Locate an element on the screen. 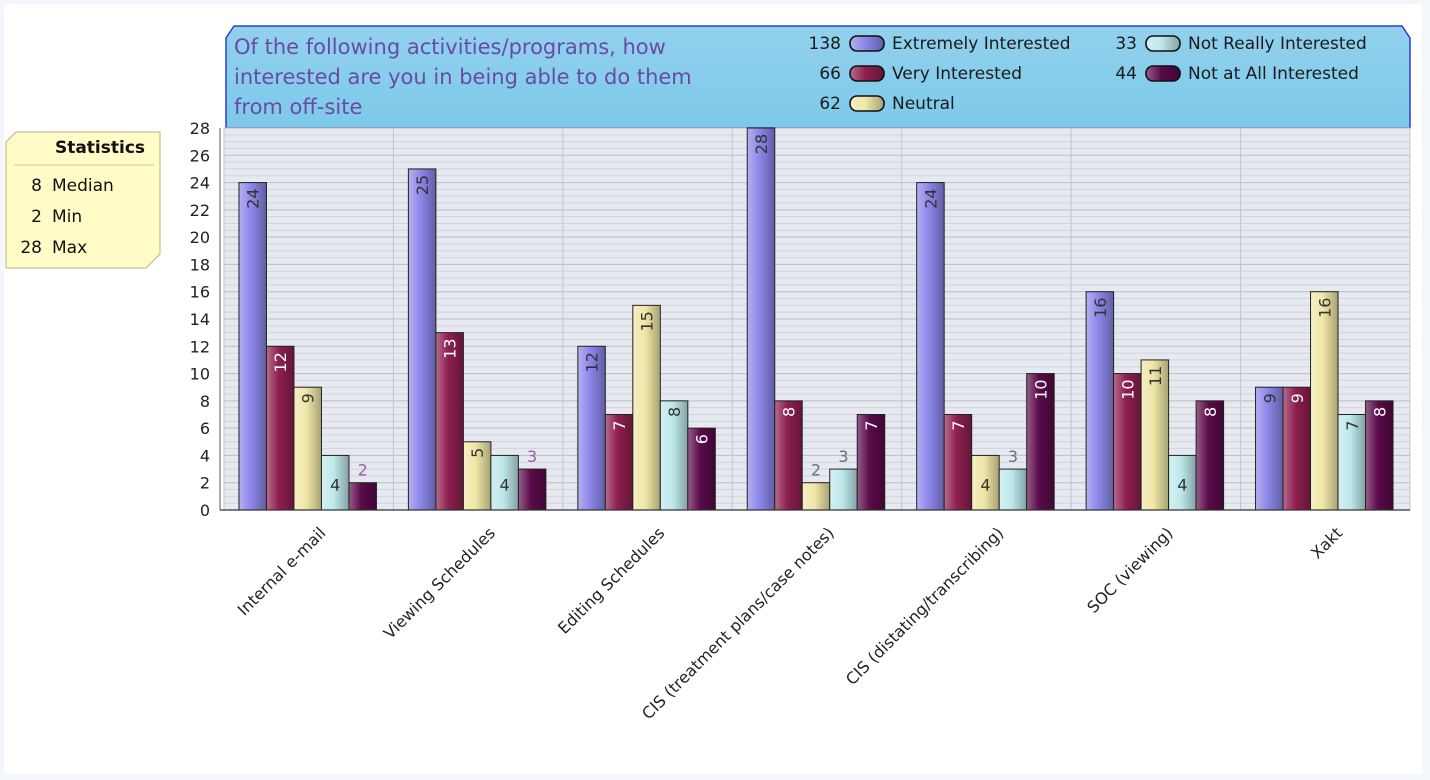  bar: 5 is located at coordinates (477, 476).